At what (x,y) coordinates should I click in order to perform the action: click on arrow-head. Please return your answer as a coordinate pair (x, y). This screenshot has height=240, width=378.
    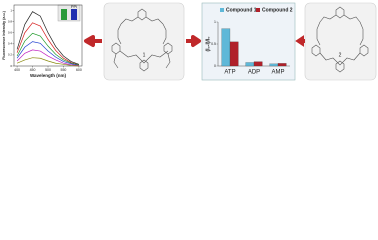
    Looking at the image, I should click on (299, 41).